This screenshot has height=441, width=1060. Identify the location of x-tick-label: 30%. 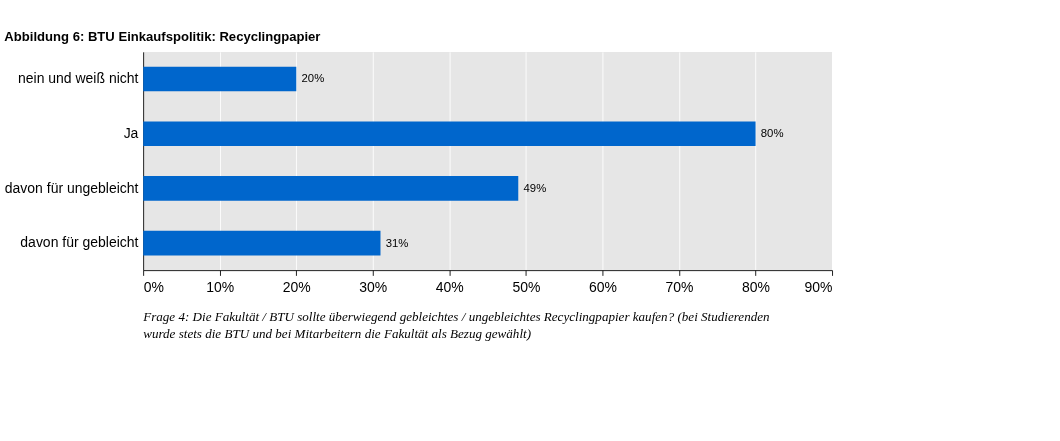
(373, 287).